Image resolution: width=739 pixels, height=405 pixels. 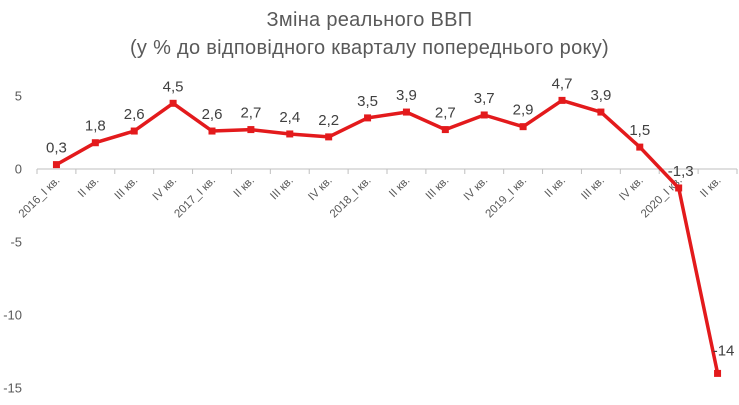 What do you see at coordinates (173, 86) in the screenshot?
I see `data-label: 4,5` at bounding box center [173, 86].